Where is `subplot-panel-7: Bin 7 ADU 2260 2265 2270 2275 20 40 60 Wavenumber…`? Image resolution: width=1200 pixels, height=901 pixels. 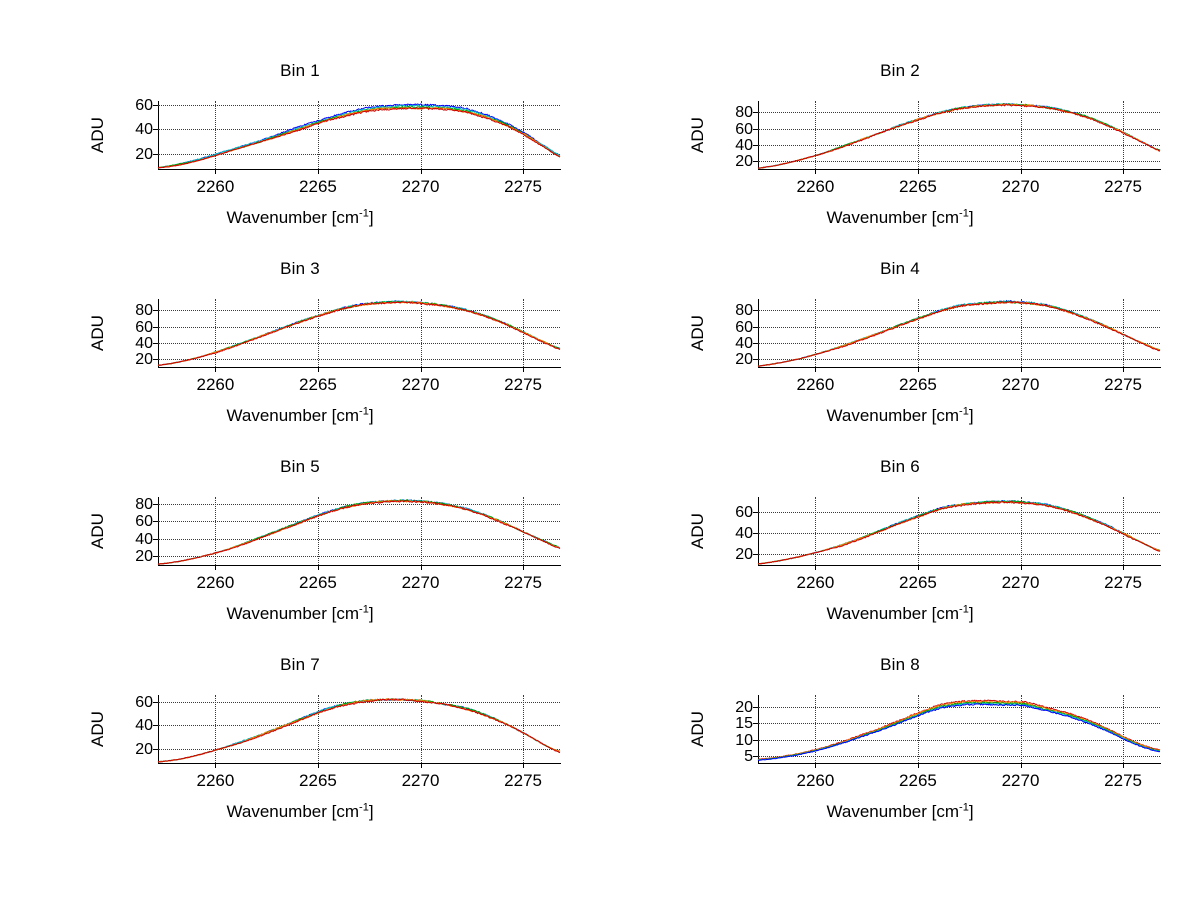
subplot-panel-7: Bin 7 ADU 2260 2265 2270 2275 20 40 60 Wavenumber… is located at coordinates (300, 739).